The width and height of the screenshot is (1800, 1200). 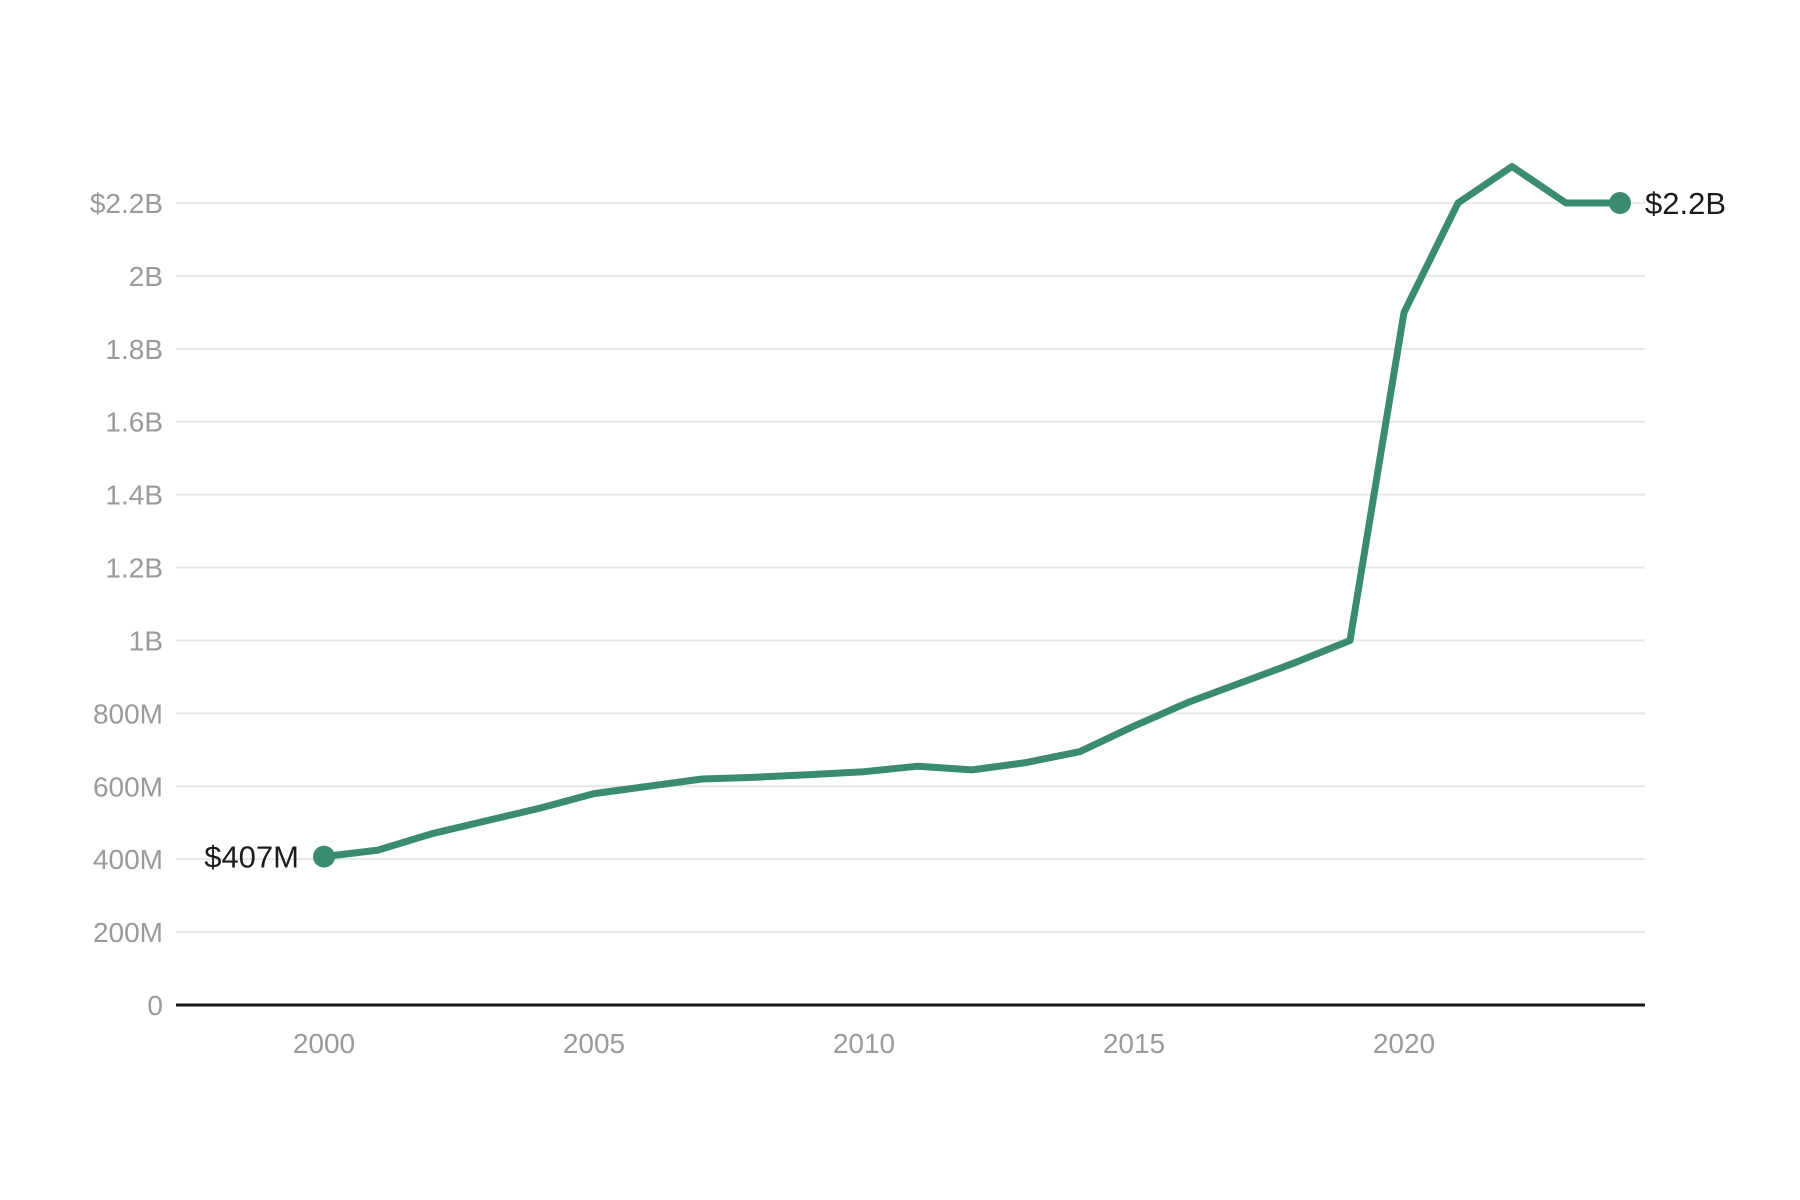 What do you see at coordinates (1404, 1043) in the screenshot?
I see `x-axis-tick-label: 2020` at bounding box center [1404, 1043].